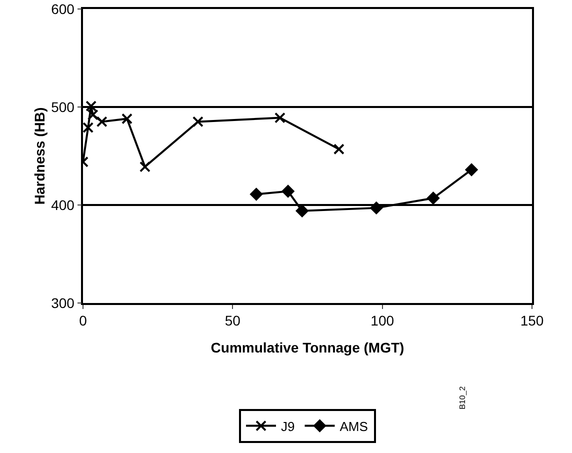  Describe the element at coordinates (63, 106) in the screenshot. I see `y-tick-label: 500` at that location.